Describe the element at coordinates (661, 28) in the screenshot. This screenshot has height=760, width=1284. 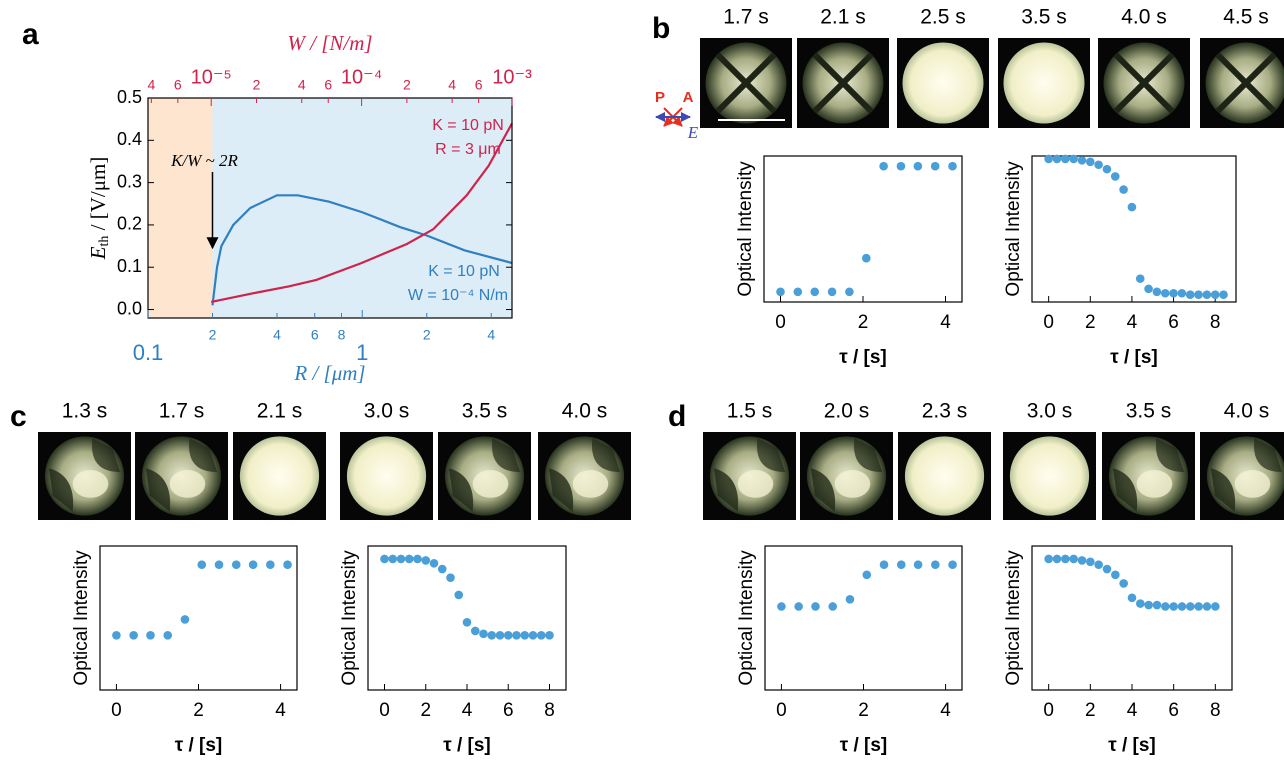
I see `panel-label: b` at that location.